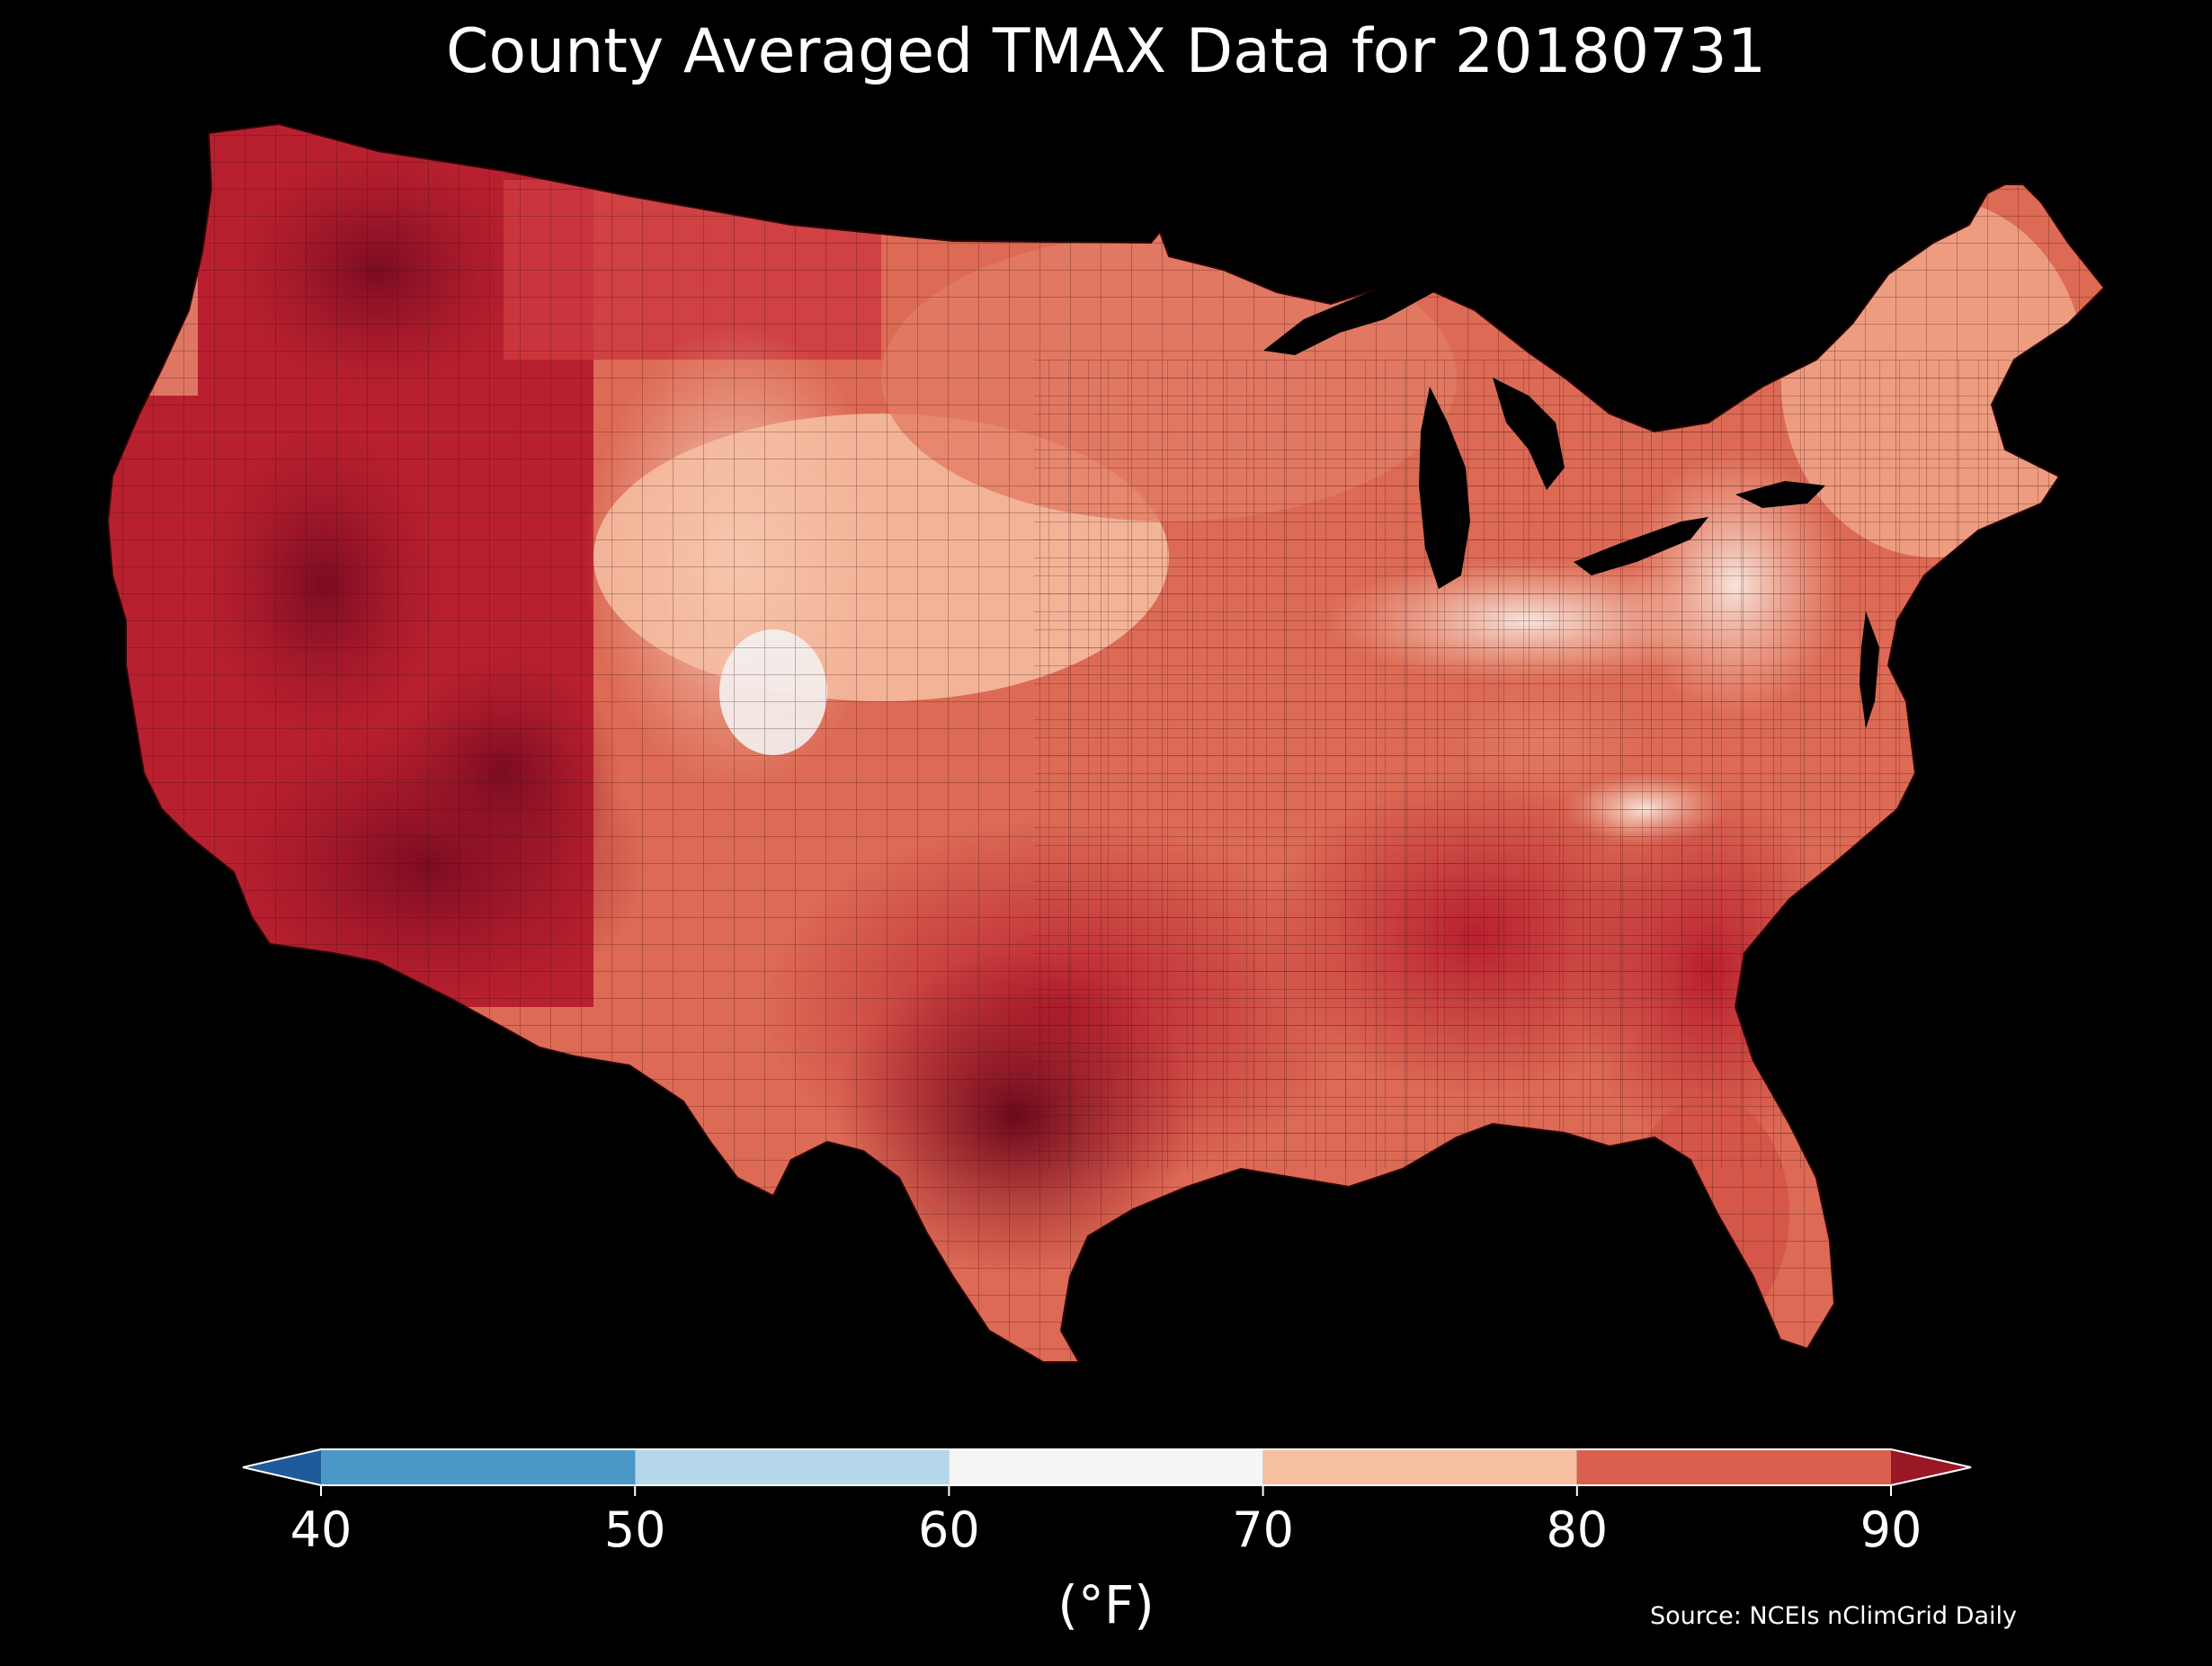 The height and width of the screenshot is (1666, 2212). What do you see at coordinates (1577, 1530) in the screenshot?
I see `colorbar-tick-label: 80` at bounding box center [1577, 1530].